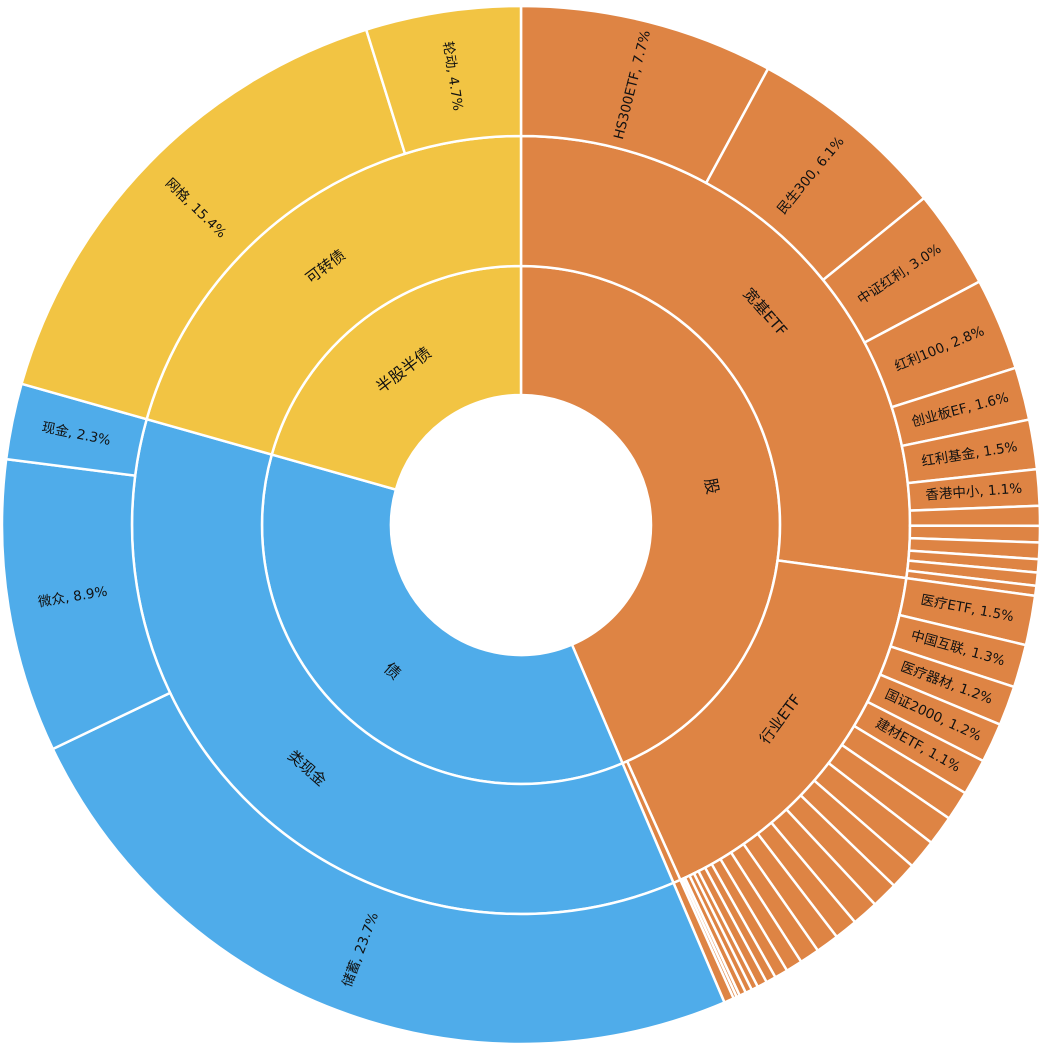 This screenshot has height=1048, width=1042. What do you see at coordinates (975, 516) in the screenshot?
I see `segment-股-宽基ETF-unnamed-10` at bounding box center [975, 516].